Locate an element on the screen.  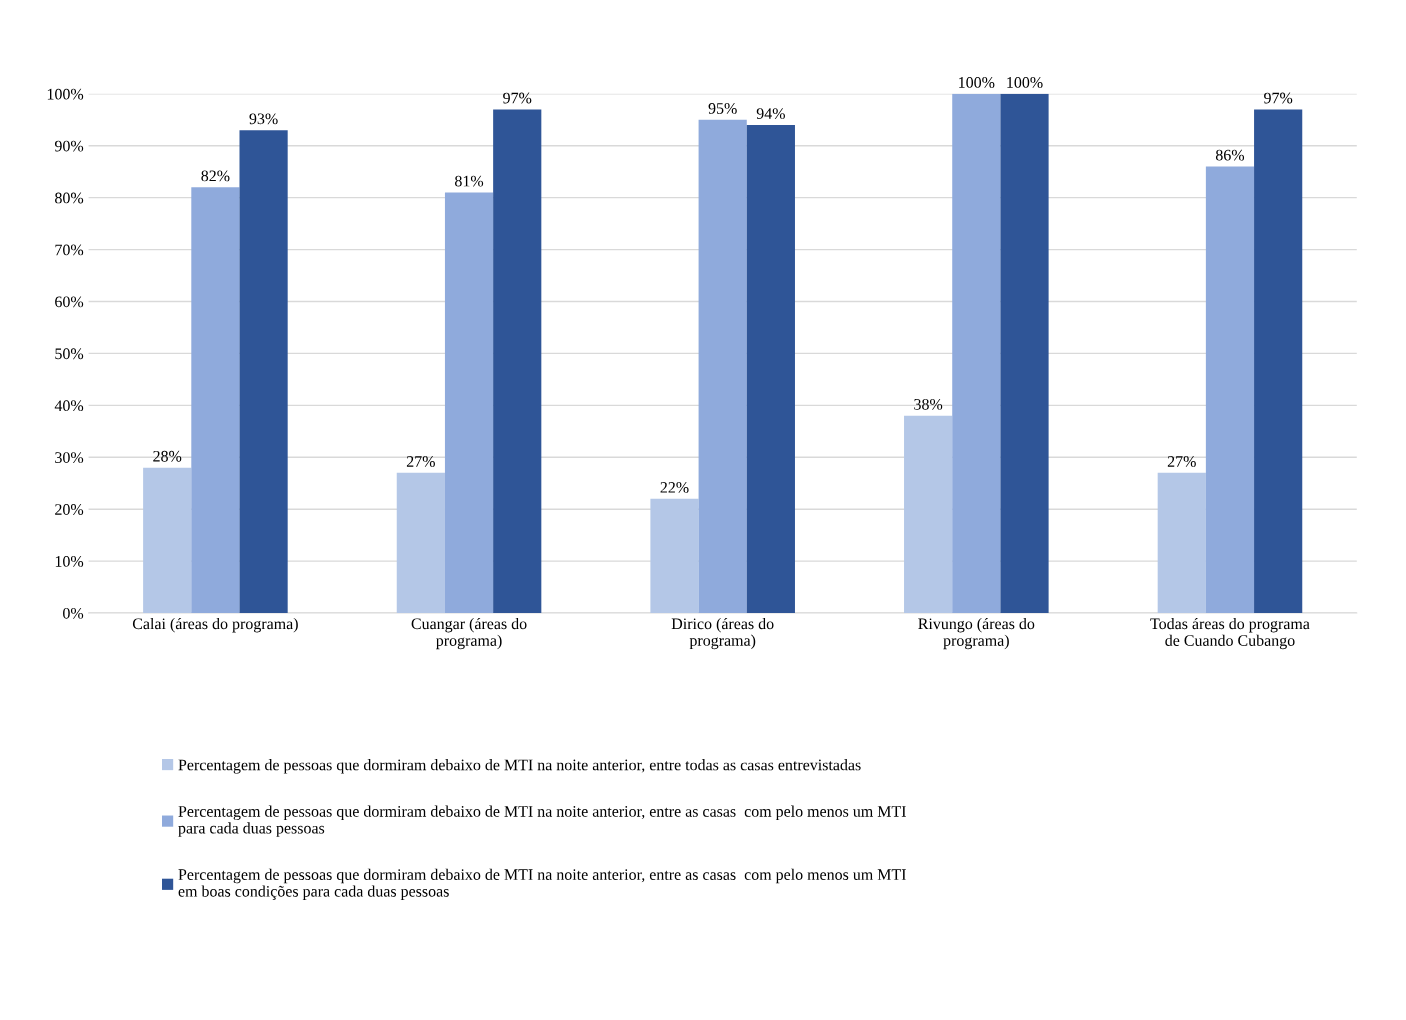
y-tick-label: 60% is located at coordinates (69, 302).